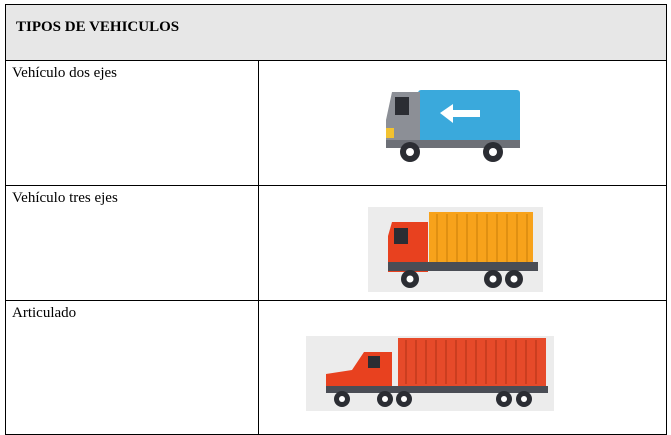 The height and width of the screenshot is (435, 671). Describe the element at coordinates (455, 249) in the screenshot. I see `truck-three-axles` at that location.